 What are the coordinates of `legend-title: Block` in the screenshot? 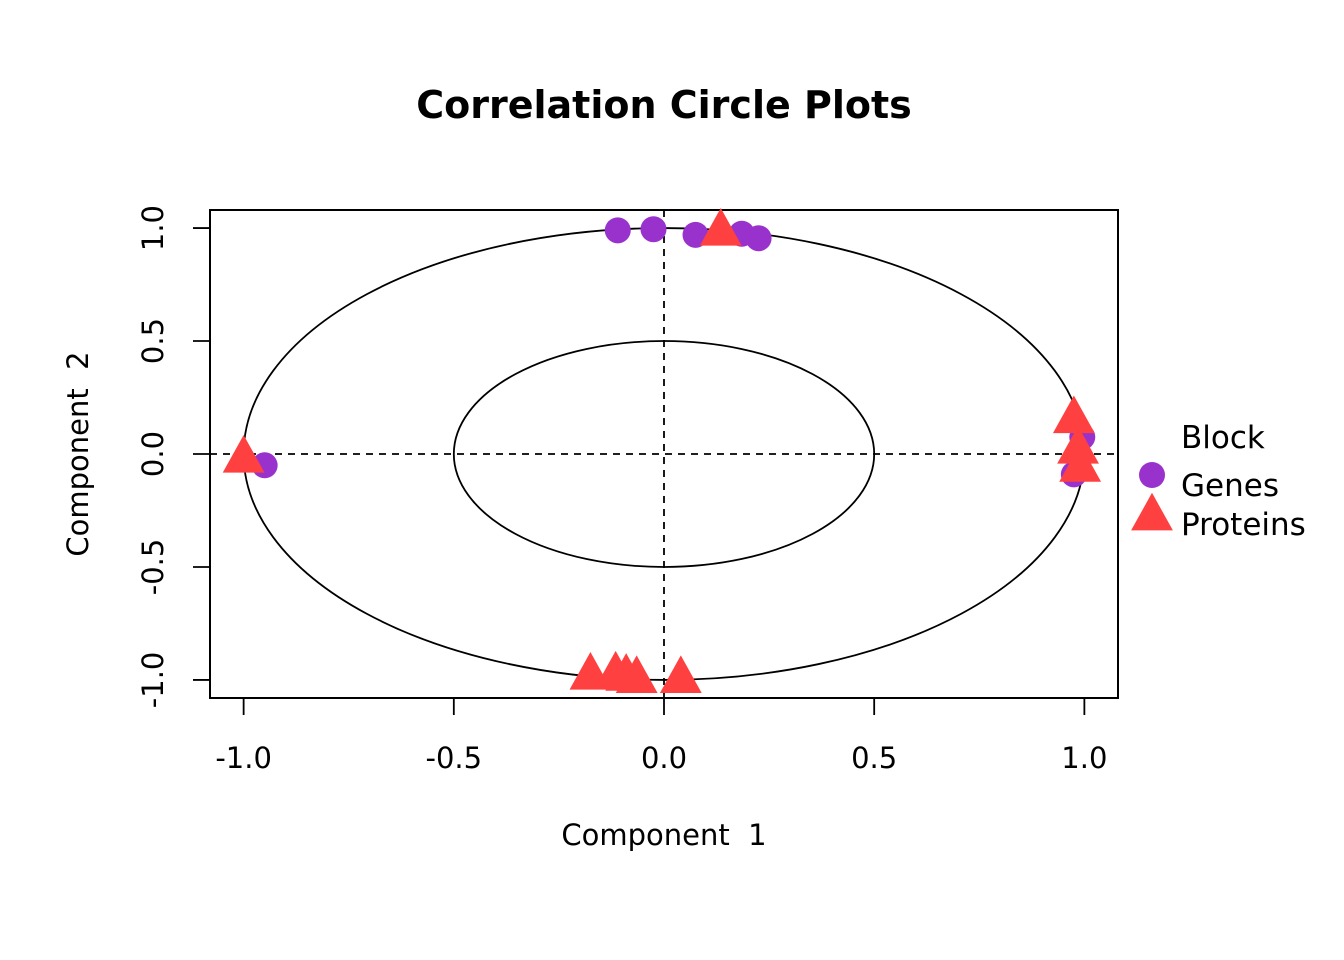 It's located at (1223, 438).